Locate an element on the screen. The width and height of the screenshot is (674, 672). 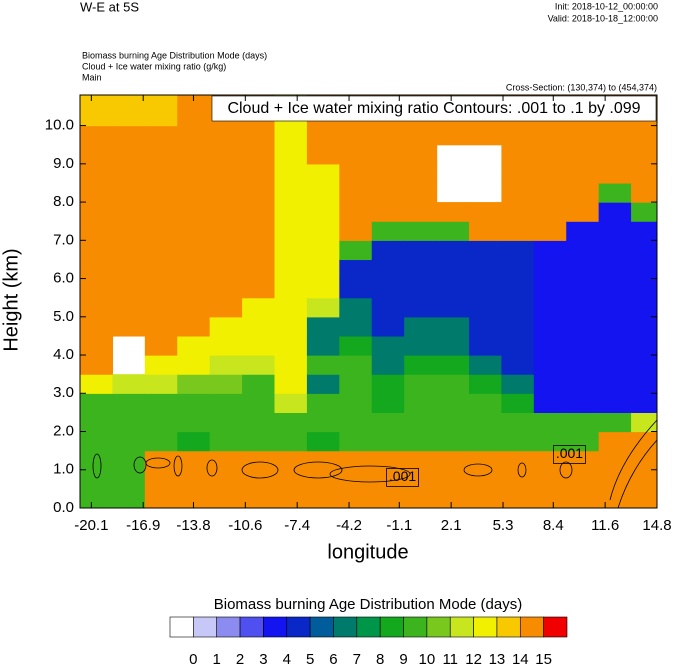
title-box is located at coordinates (434, 108).